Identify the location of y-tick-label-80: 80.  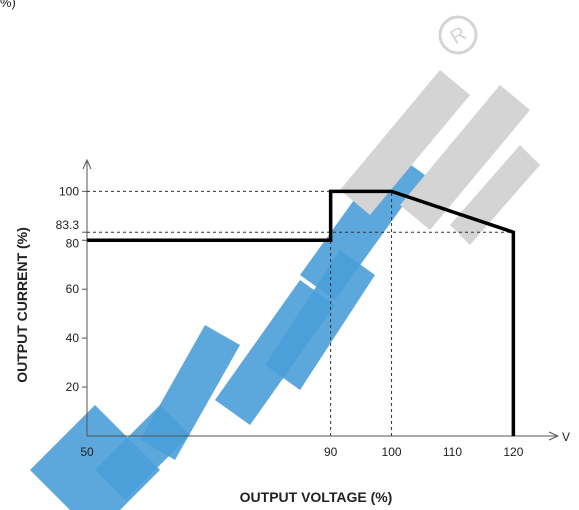
(73, 243).